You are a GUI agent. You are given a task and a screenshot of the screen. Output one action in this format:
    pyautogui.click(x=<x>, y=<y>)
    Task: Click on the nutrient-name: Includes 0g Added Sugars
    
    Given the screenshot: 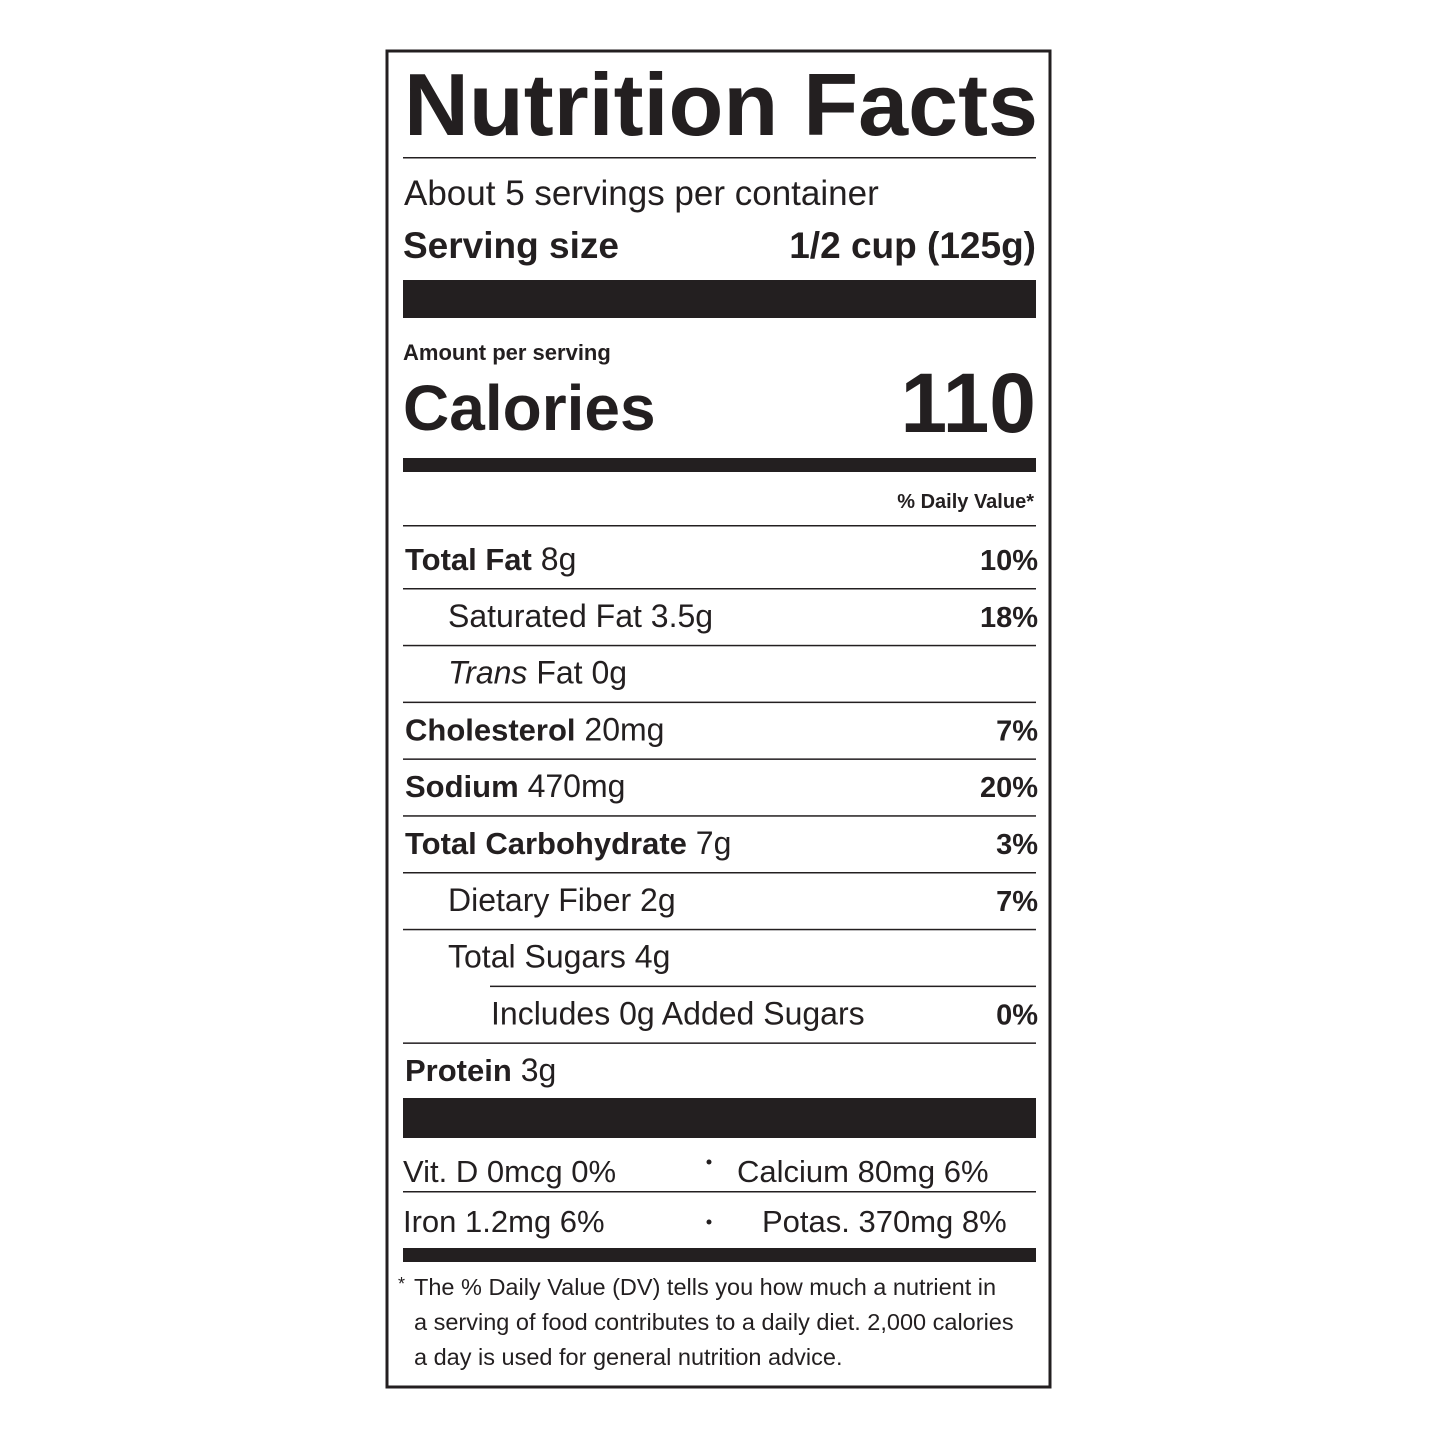 What is the action you would take?
    pyautogui.click(x=678, y=1013)
    